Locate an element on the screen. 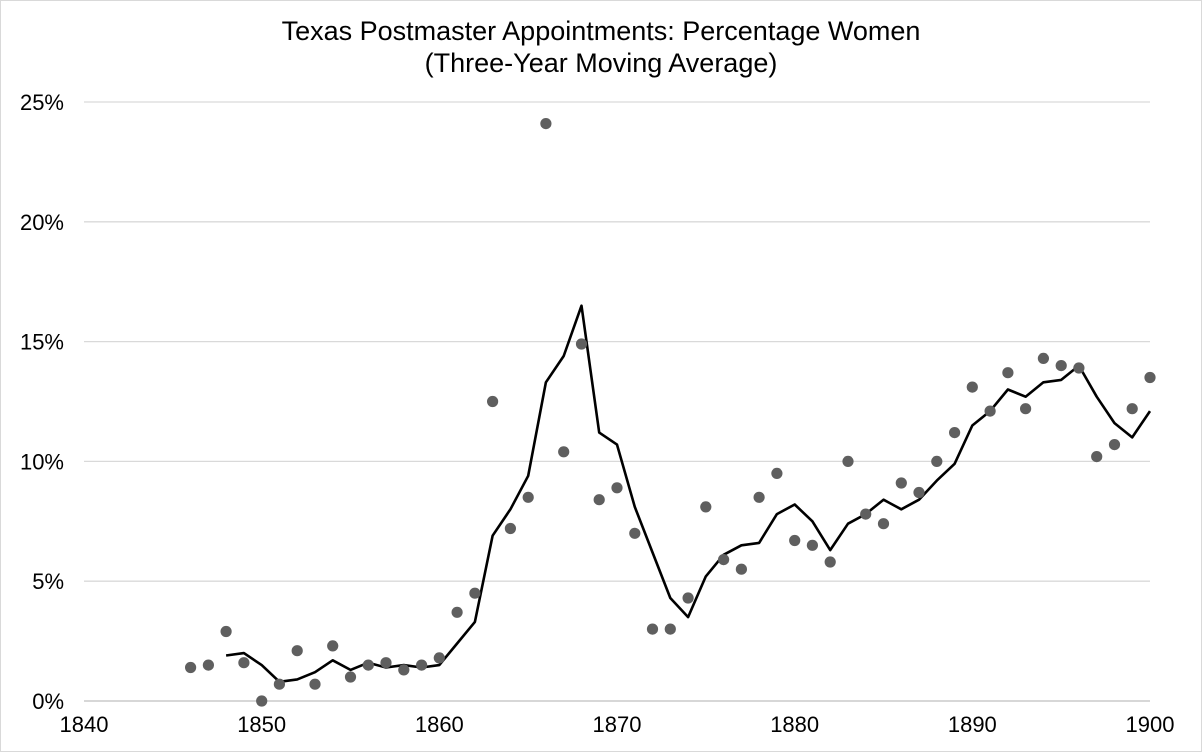 This screenshot has height=752, width=1202. x-tick-label: 1900 is located at coordinates (1150, 724).